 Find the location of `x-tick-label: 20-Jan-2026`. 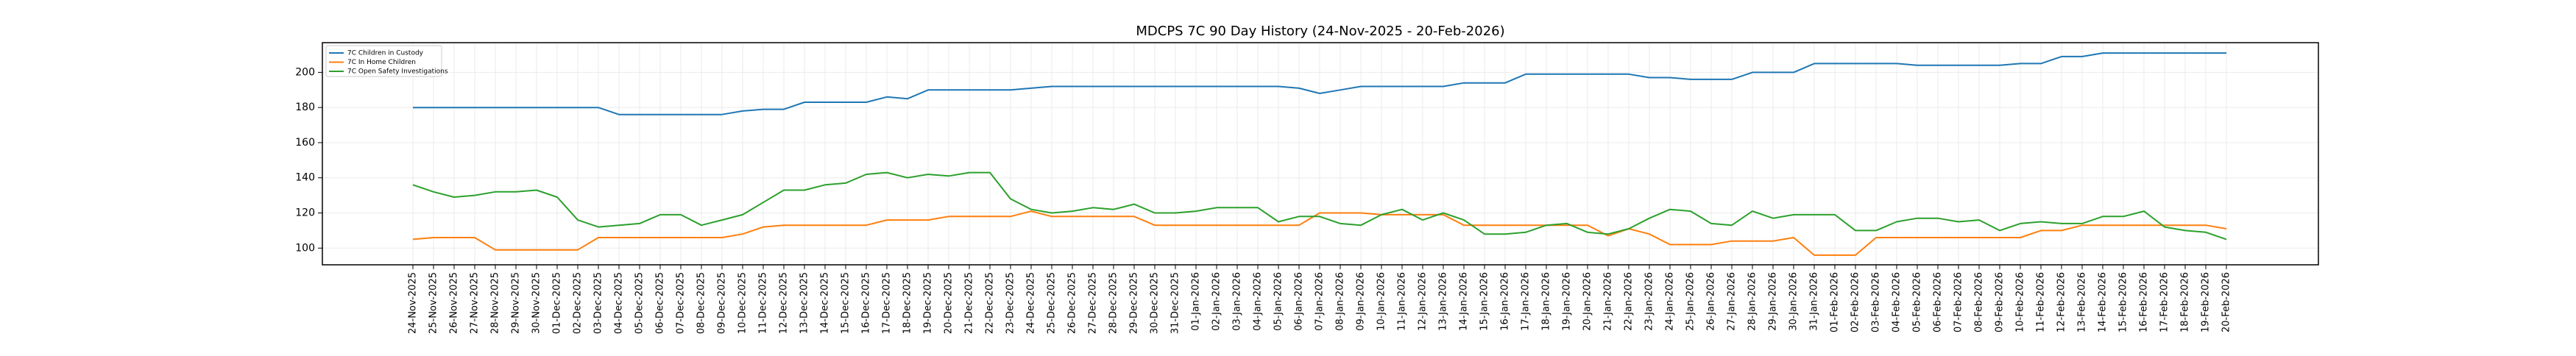

x-tick-label: 20-Jan-2026 is located at coordinates (1587, 301).